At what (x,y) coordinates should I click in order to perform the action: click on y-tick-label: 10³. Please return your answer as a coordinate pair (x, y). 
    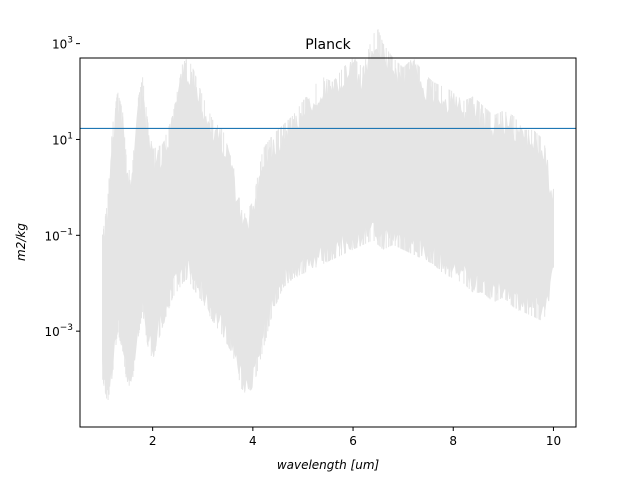
    Looking at the image, I should click on (62, 44).